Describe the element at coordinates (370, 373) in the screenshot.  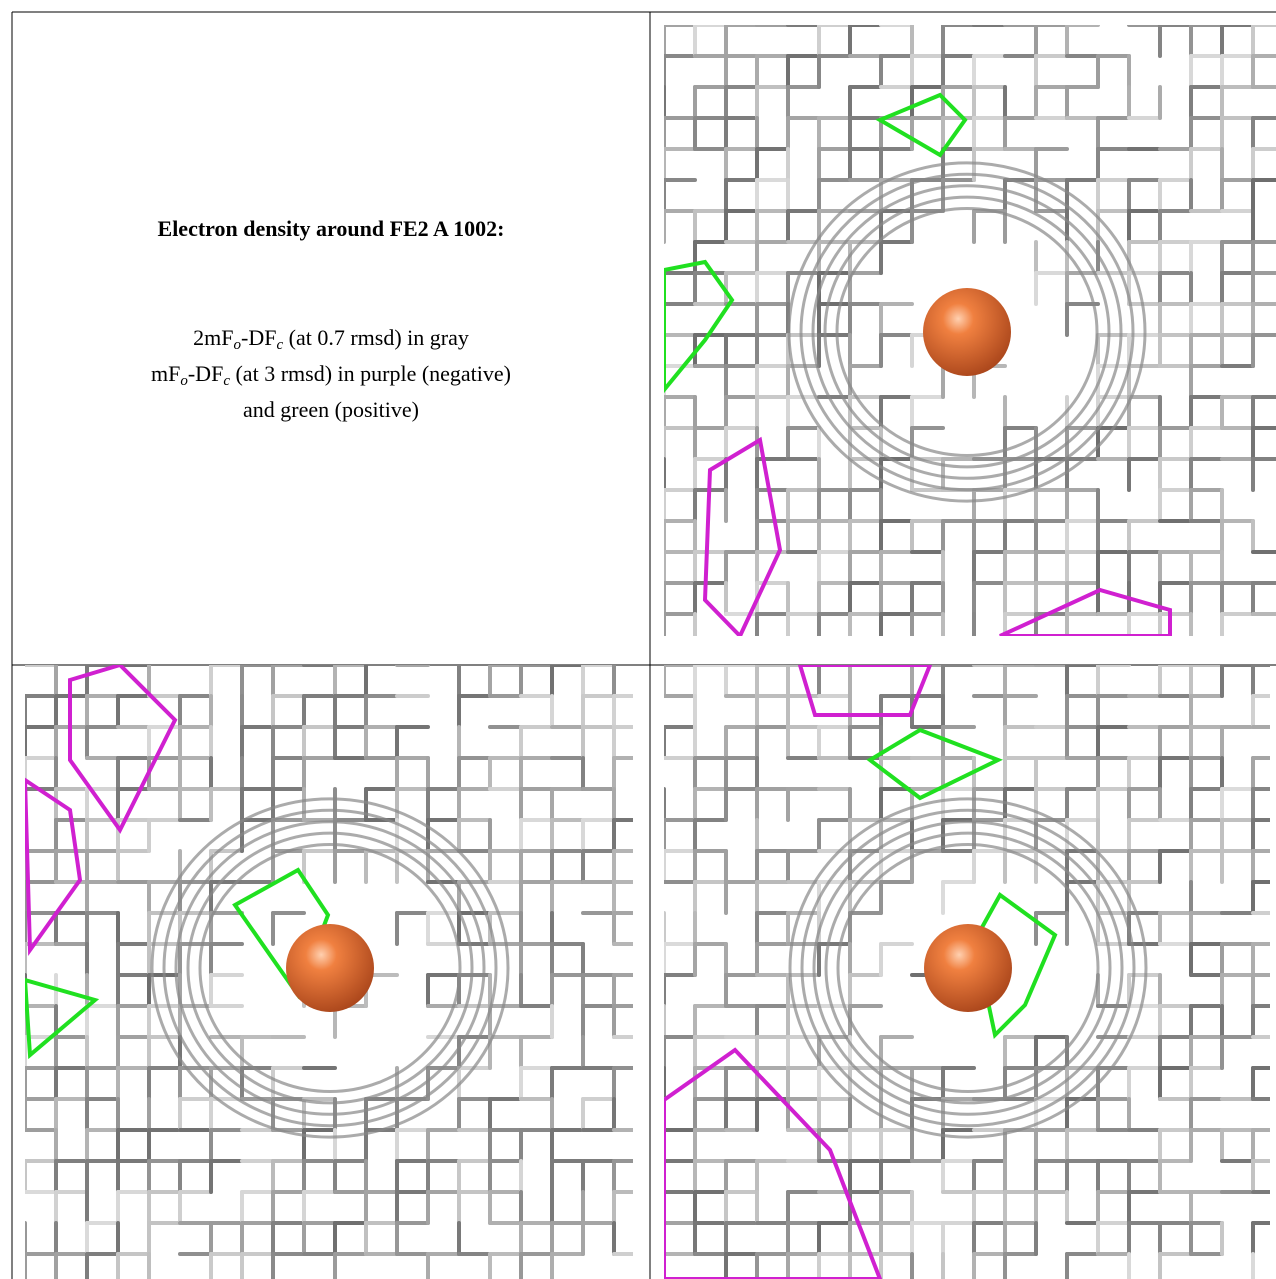
I see `legend-text: (at 3 rmsd) in purple (negative)` at that location.